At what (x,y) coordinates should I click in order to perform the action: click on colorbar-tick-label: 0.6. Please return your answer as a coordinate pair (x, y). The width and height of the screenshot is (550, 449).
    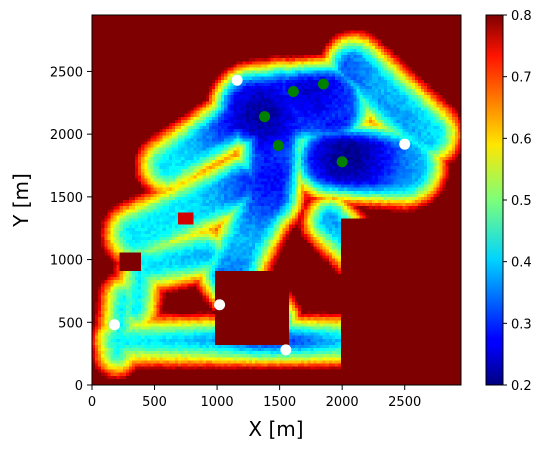
    Looking at the image, I should click on (521, 139).